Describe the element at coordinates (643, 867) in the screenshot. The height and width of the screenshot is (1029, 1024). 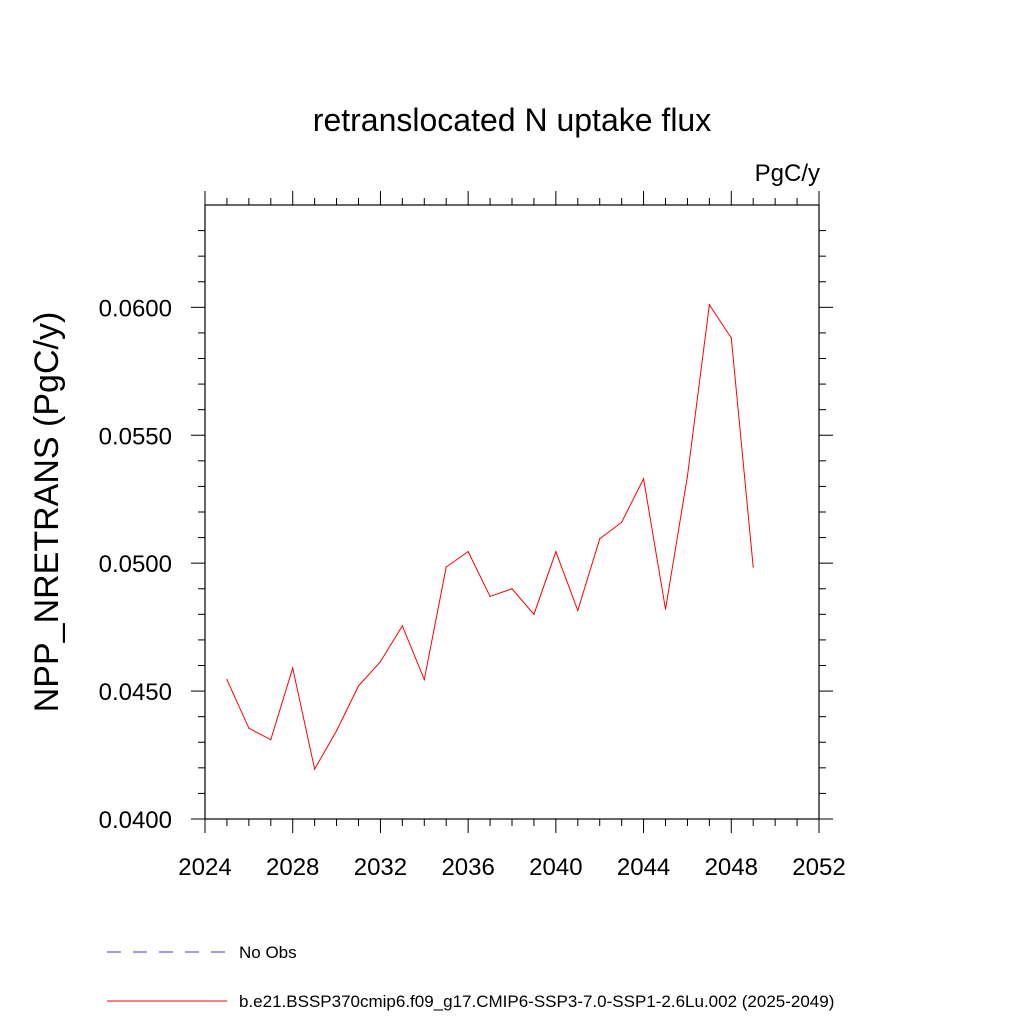
I see `x-tick-label: 2044` at that location.